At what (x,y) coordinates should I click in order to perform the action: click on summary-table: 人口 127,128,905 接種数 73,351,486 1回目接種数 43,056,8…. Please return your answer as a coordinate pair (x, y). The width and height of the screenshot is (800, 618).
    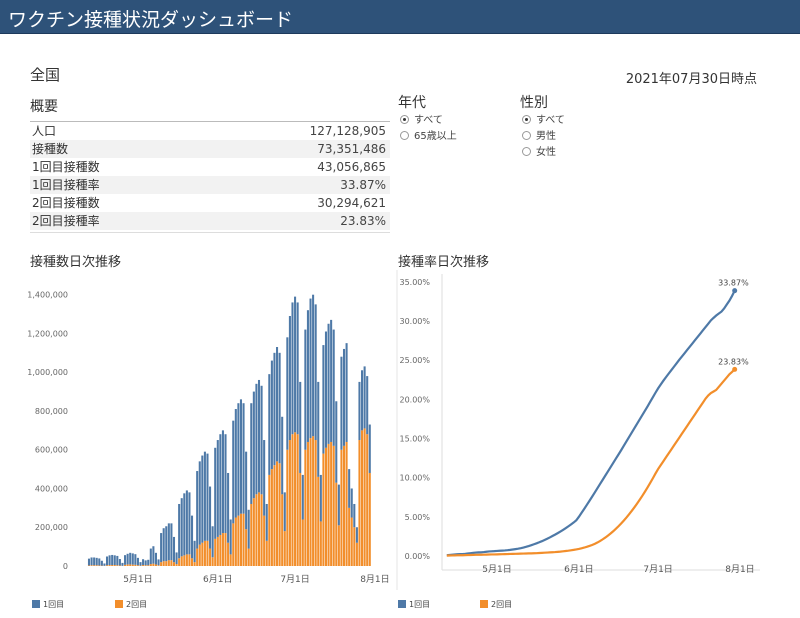
    Looking at the image, I should click on (210, 177).